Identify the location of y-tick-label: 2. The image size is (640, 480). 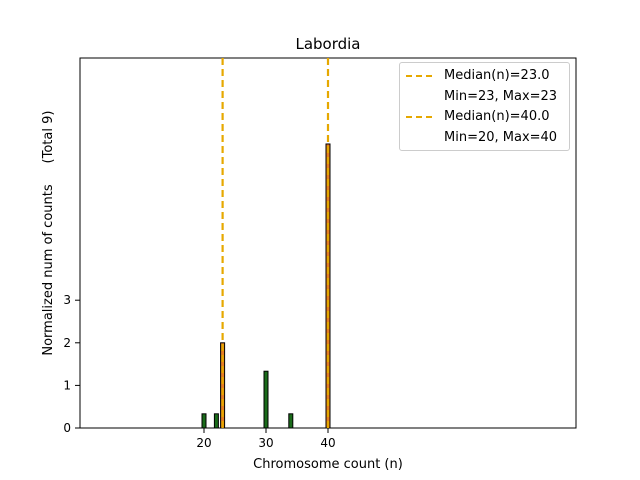
(67, 343).